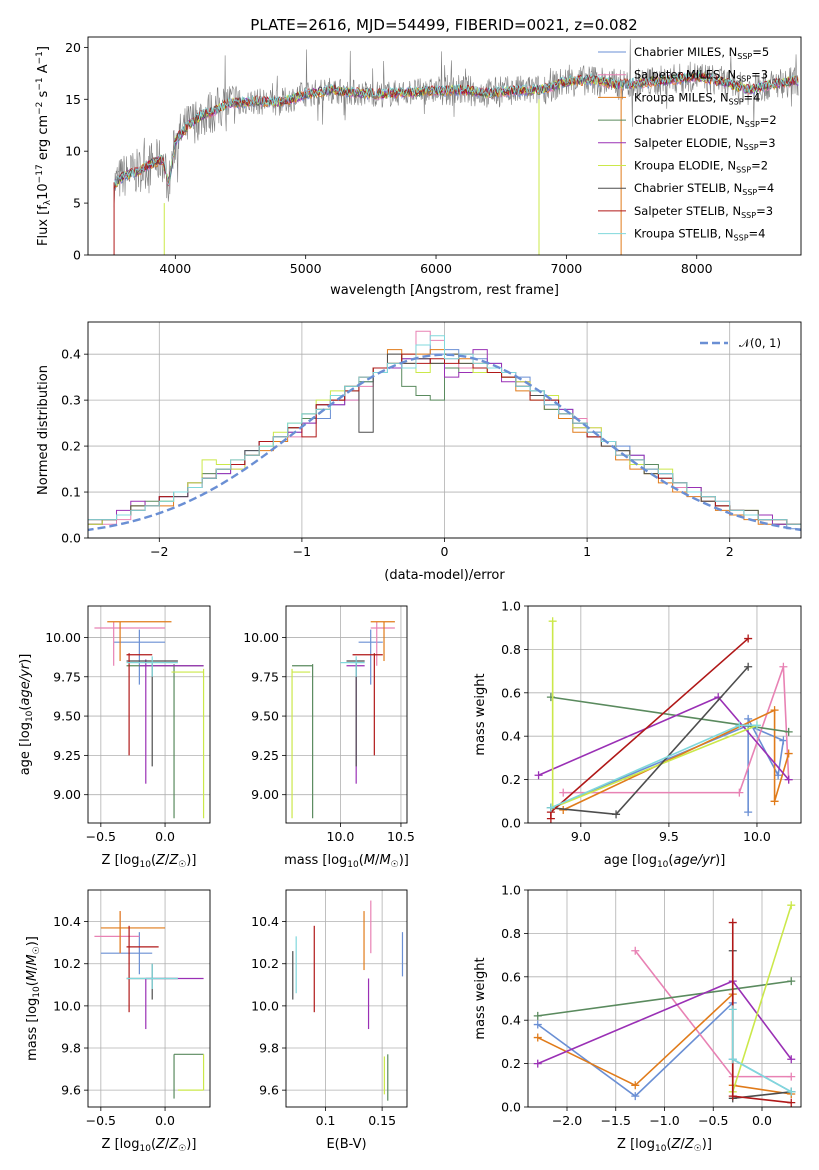 The height and width of the screenshot is (1170, 819). I want to click on y-tick-label: 5, so click(77, 203).